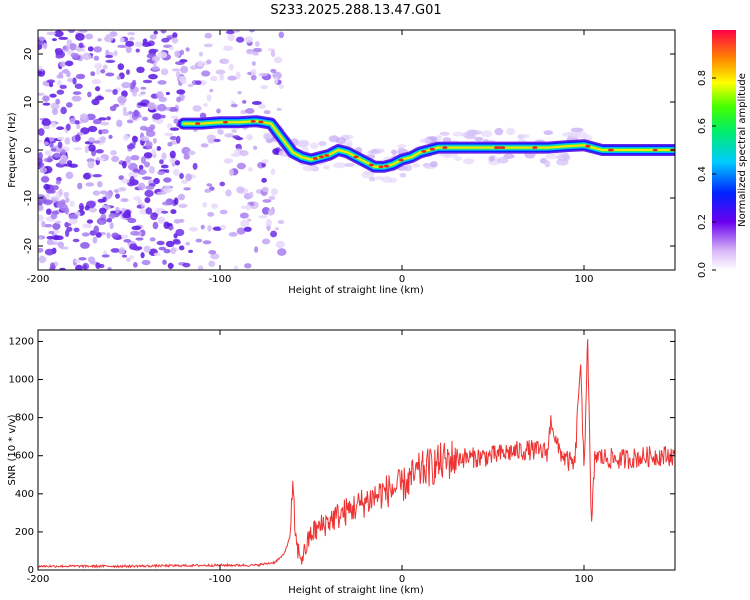 The width and height of the screenshot is (750, 600). I want to click on spectrogram-x-tick-label: -200, so click(38, 279).